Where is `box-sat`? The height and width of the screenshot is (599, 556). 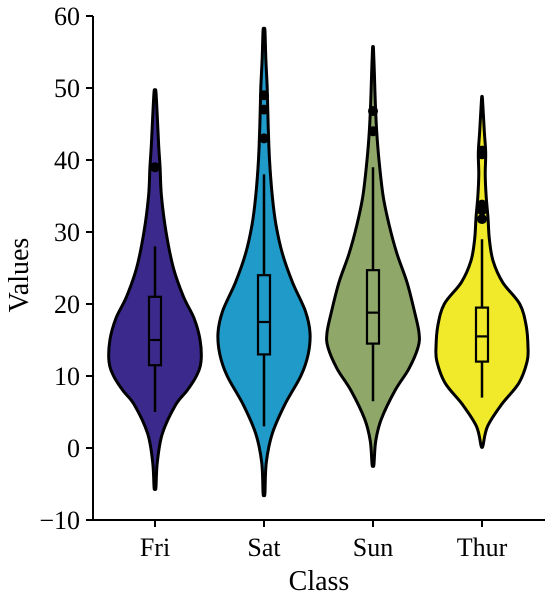
box-sat is located at coordinates (264, 315).